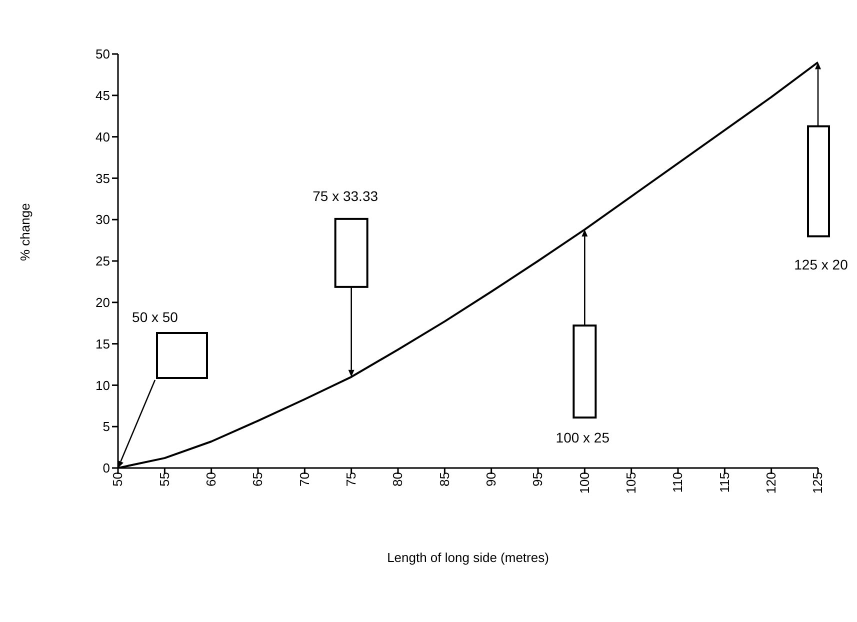 This screenshot has height=622, width=857. Describe the element at coordinates (103, 136) in the screenshot. I see `y-tick-label: 40` at that location.